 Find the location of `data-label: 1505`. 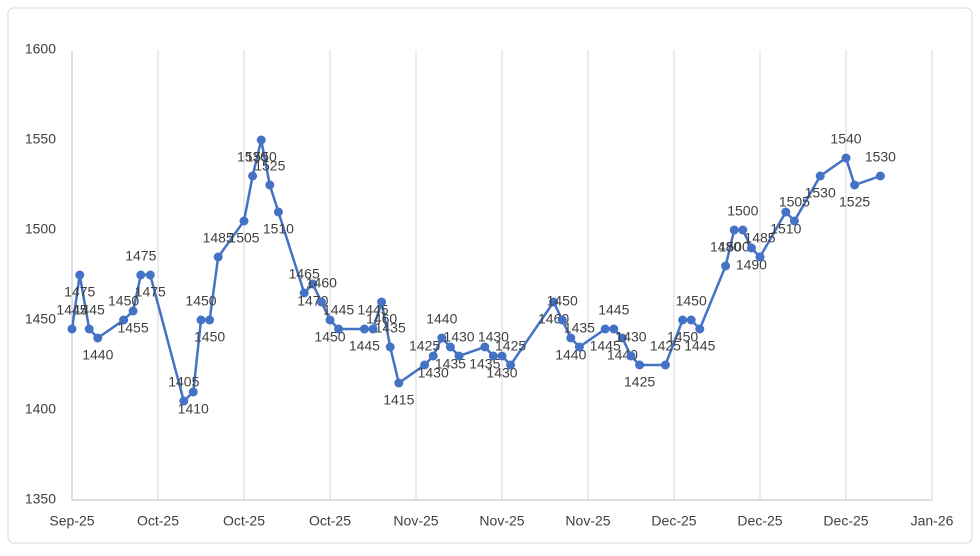

data-label: 1505 is located at coordinates (243, 238).